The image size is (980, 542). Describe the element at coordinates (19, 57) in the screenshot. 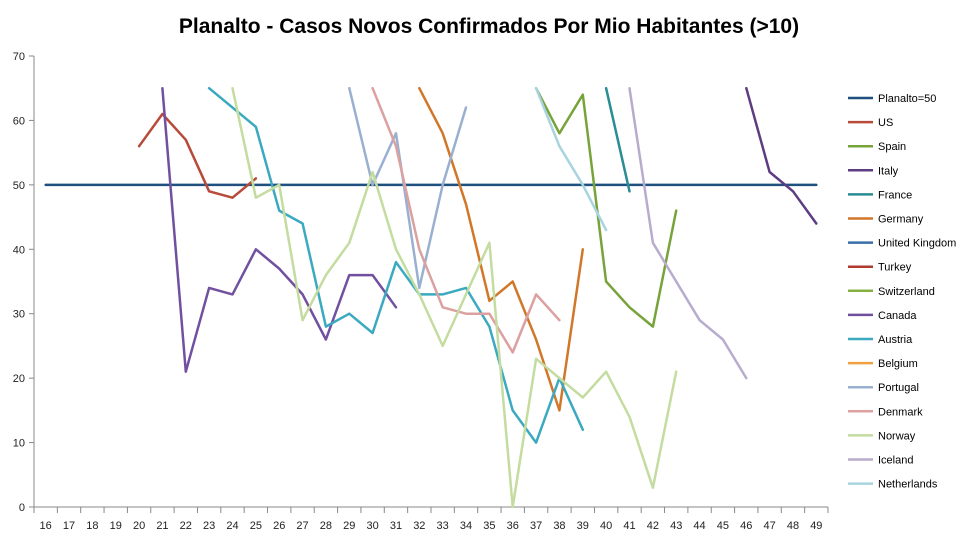

I see `y-tick-label: 70` at that location.